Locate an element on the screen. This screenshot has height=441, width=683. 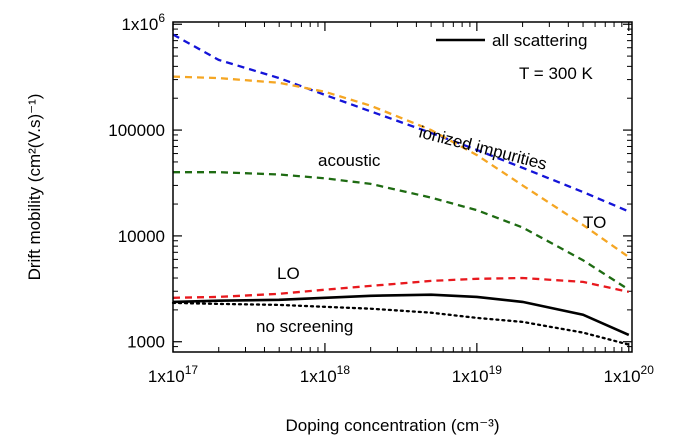
series-label: ionized impurities is located at coordinates (483, 147).